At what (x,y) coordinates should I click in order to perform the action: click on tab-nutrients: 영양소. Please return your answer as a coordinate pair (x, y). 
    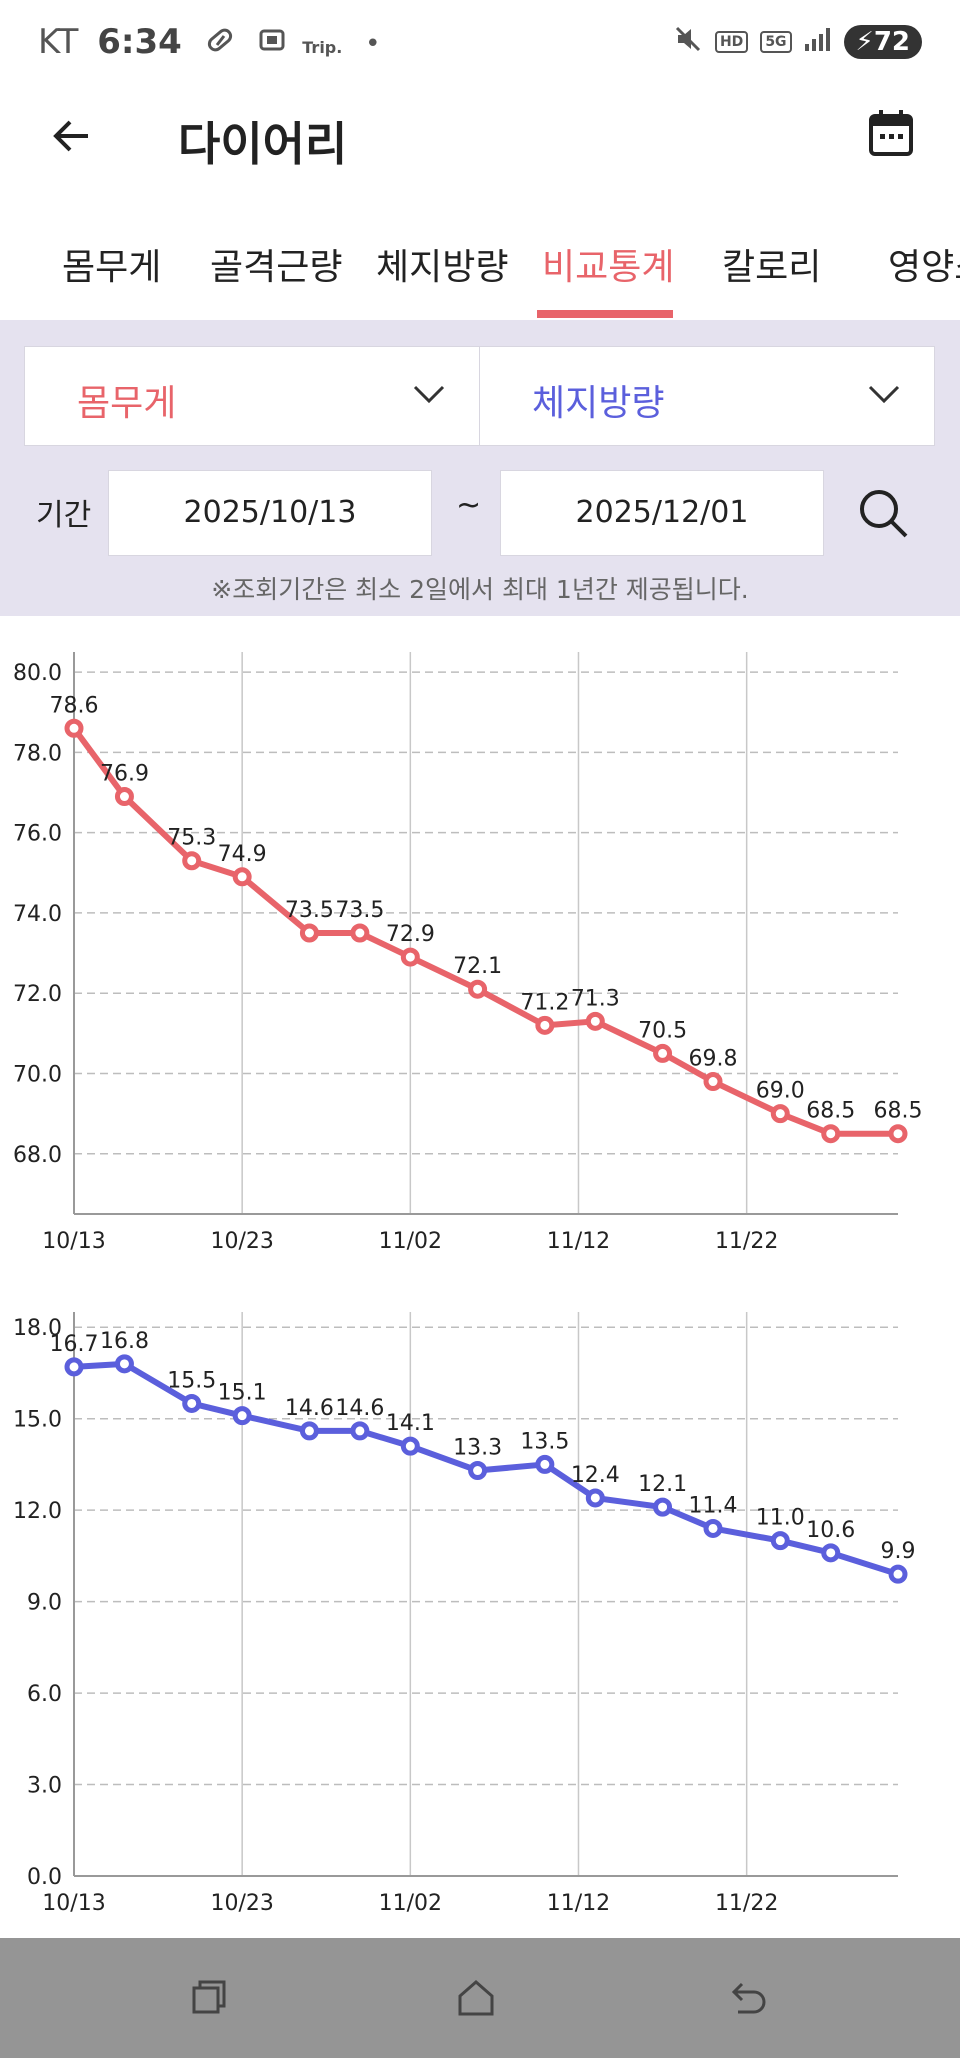
    Looking at the image, I should click on (924, 267).